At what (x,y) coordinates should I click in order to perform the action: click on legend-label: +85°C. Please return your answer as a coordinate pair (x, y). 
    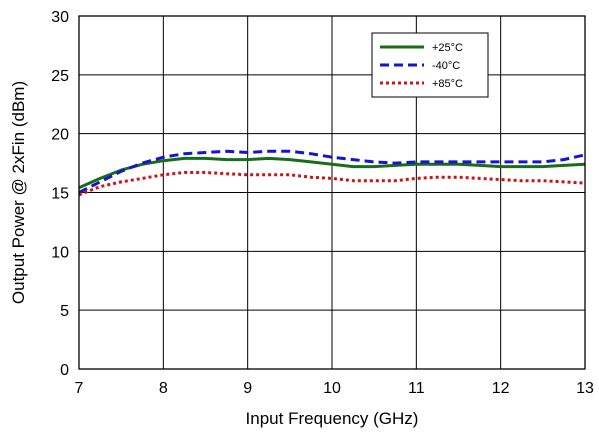
    Looking at the image, I should click on (447, 84).